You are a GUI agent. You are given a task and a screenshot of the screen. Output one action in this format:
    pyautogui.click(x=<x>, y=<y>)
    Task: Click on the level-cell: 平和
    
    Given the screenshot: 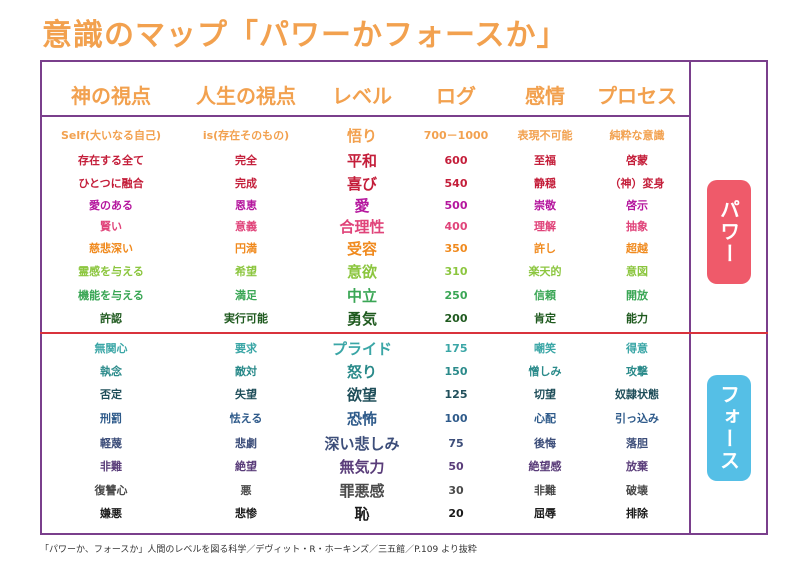 What is the action you would take?
    pyautogui.click(x=362, y=161)
    